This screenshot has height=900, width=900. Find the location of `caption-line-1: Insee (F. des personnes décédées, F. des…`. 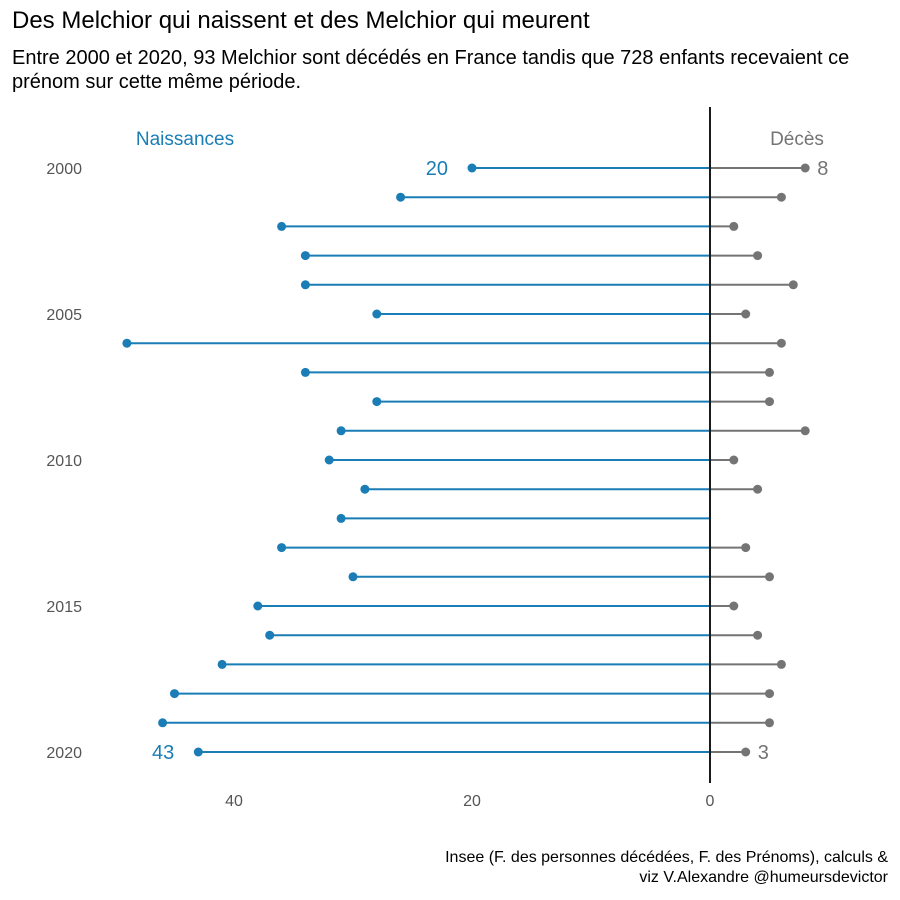

caption-line-1: Insee (F. des personnes décédées, F. des… is located at coordinates (666, 857).